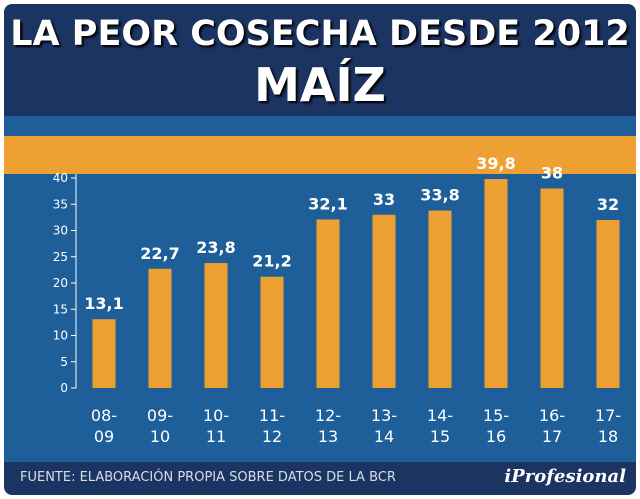 The image size is (640, 499). Describe the element at coordinates (160, 436) in the screenshot. I see `x-tick-label: 10` at that location.